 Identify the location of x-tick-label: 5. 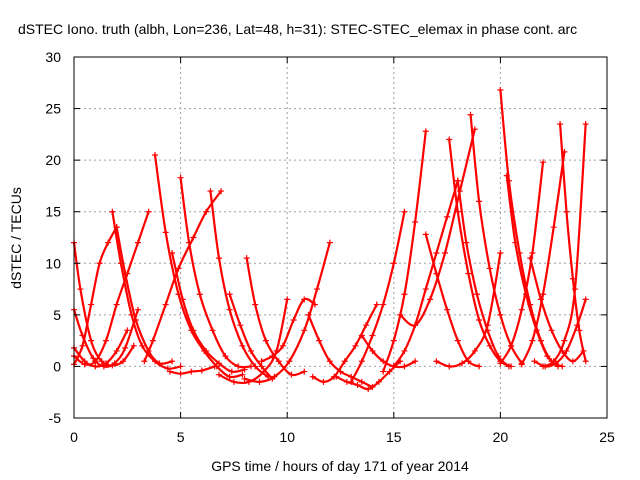
(181, 437).